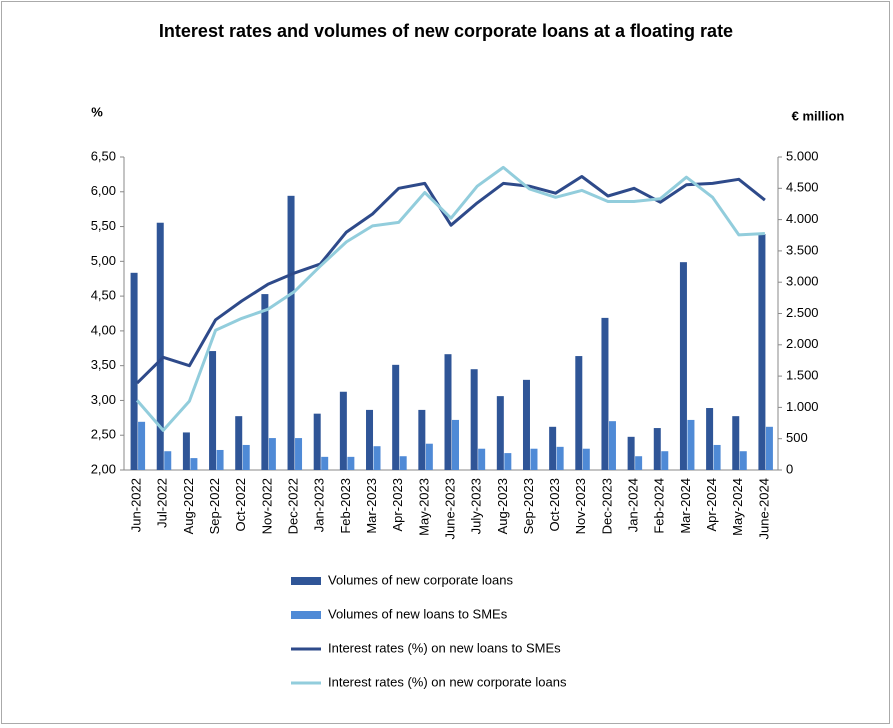  What do you see at coordinates (606, 506) in the screenshot?
I see `x-tick-label: Dec-2023` at bounding box center [606, 506].